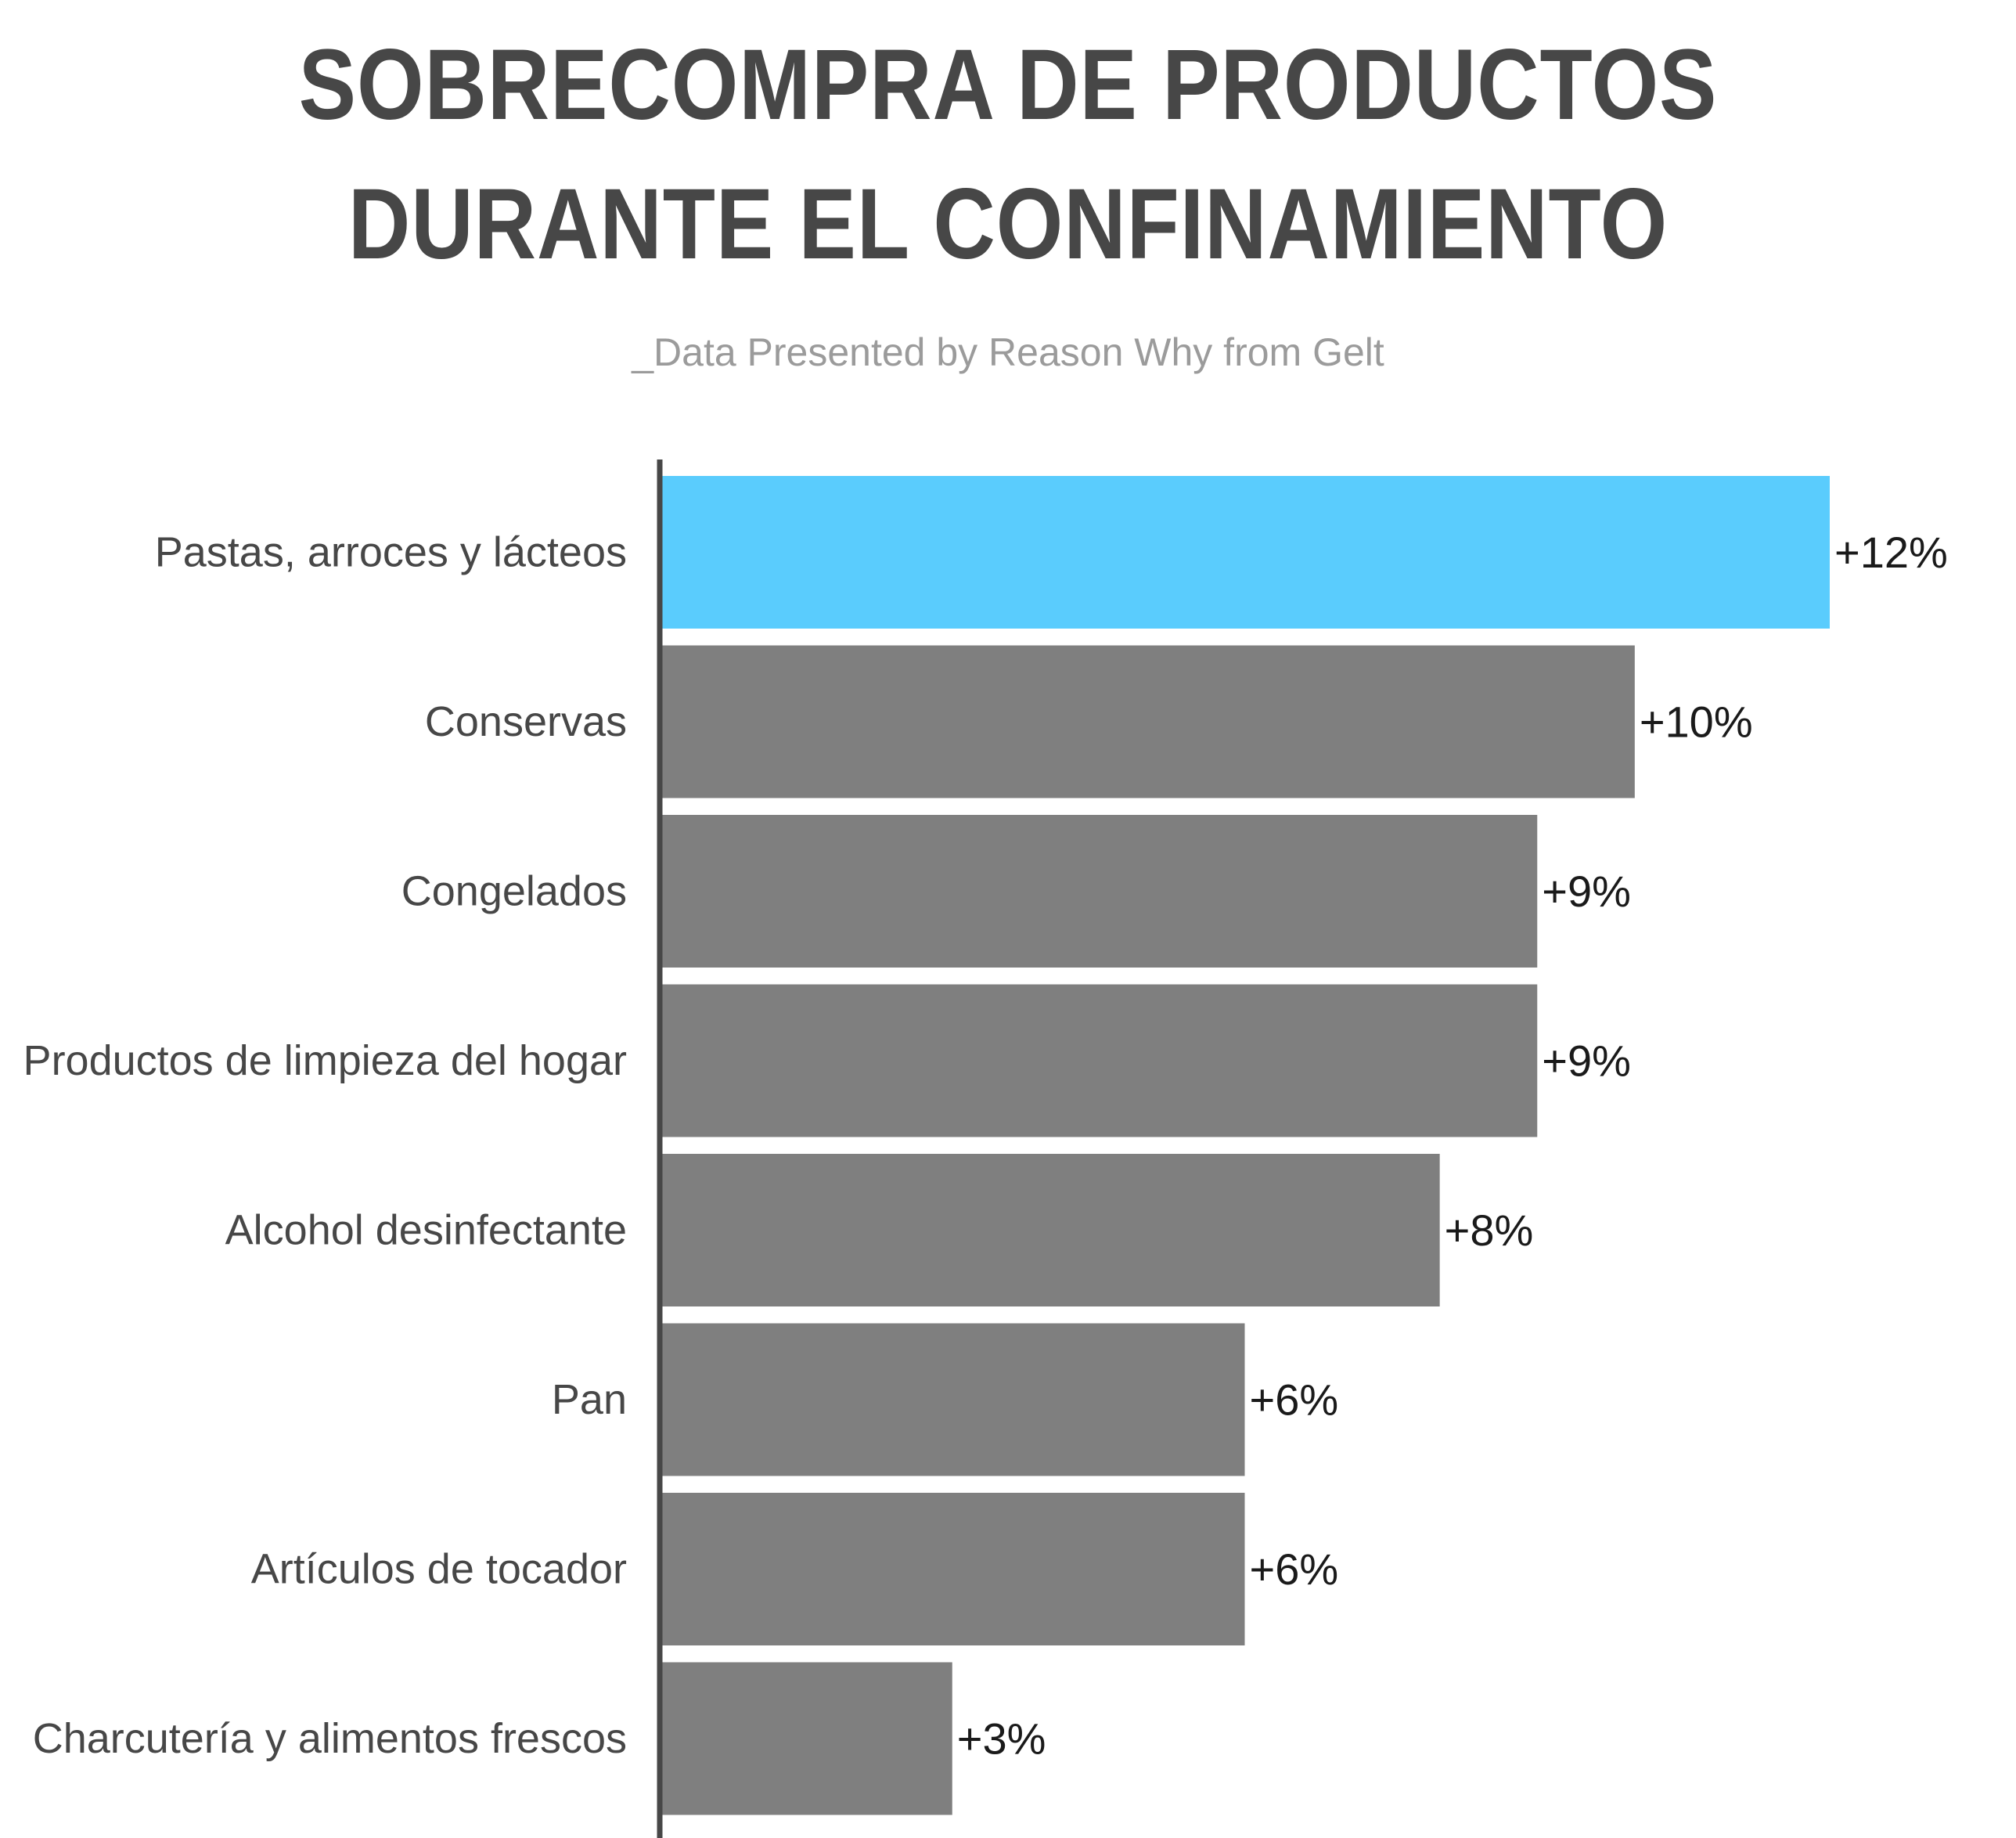 Image resolution: width=2016 pixels, height=1838 pixels. What do you see at coordinates (1586, 1061) in the screenshot?
I see `value-label-3: +9%` at bounding box center [1586, 1061].